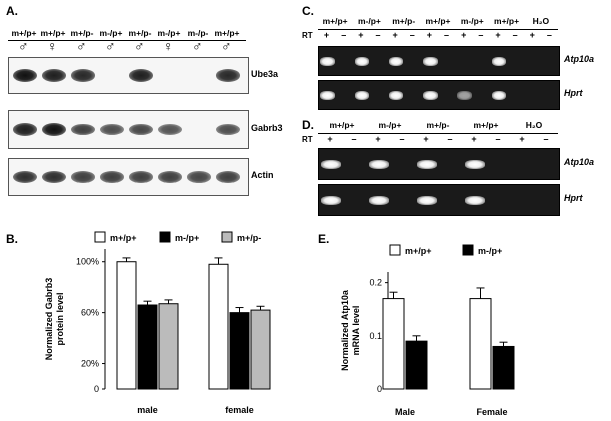 The width and height of the screenshot is (611, 421). What do you see at coordinates (90, 364) in the screenshot?
I see `y-tick-label: 20%` at bounding box center [90, 364].